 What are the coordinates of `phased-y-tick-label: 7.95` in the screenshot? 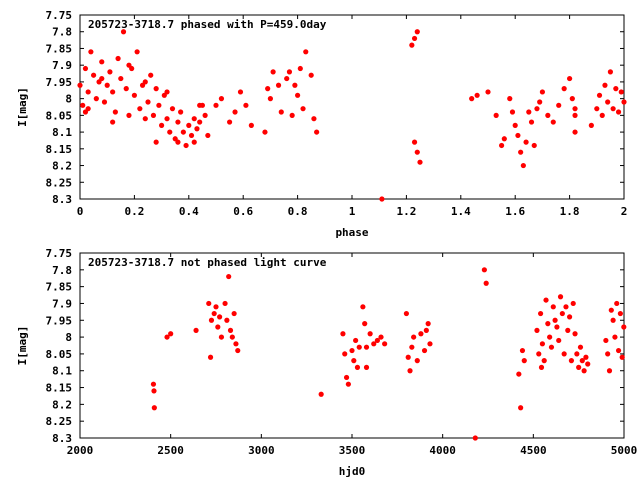 It's located at (59, 82).